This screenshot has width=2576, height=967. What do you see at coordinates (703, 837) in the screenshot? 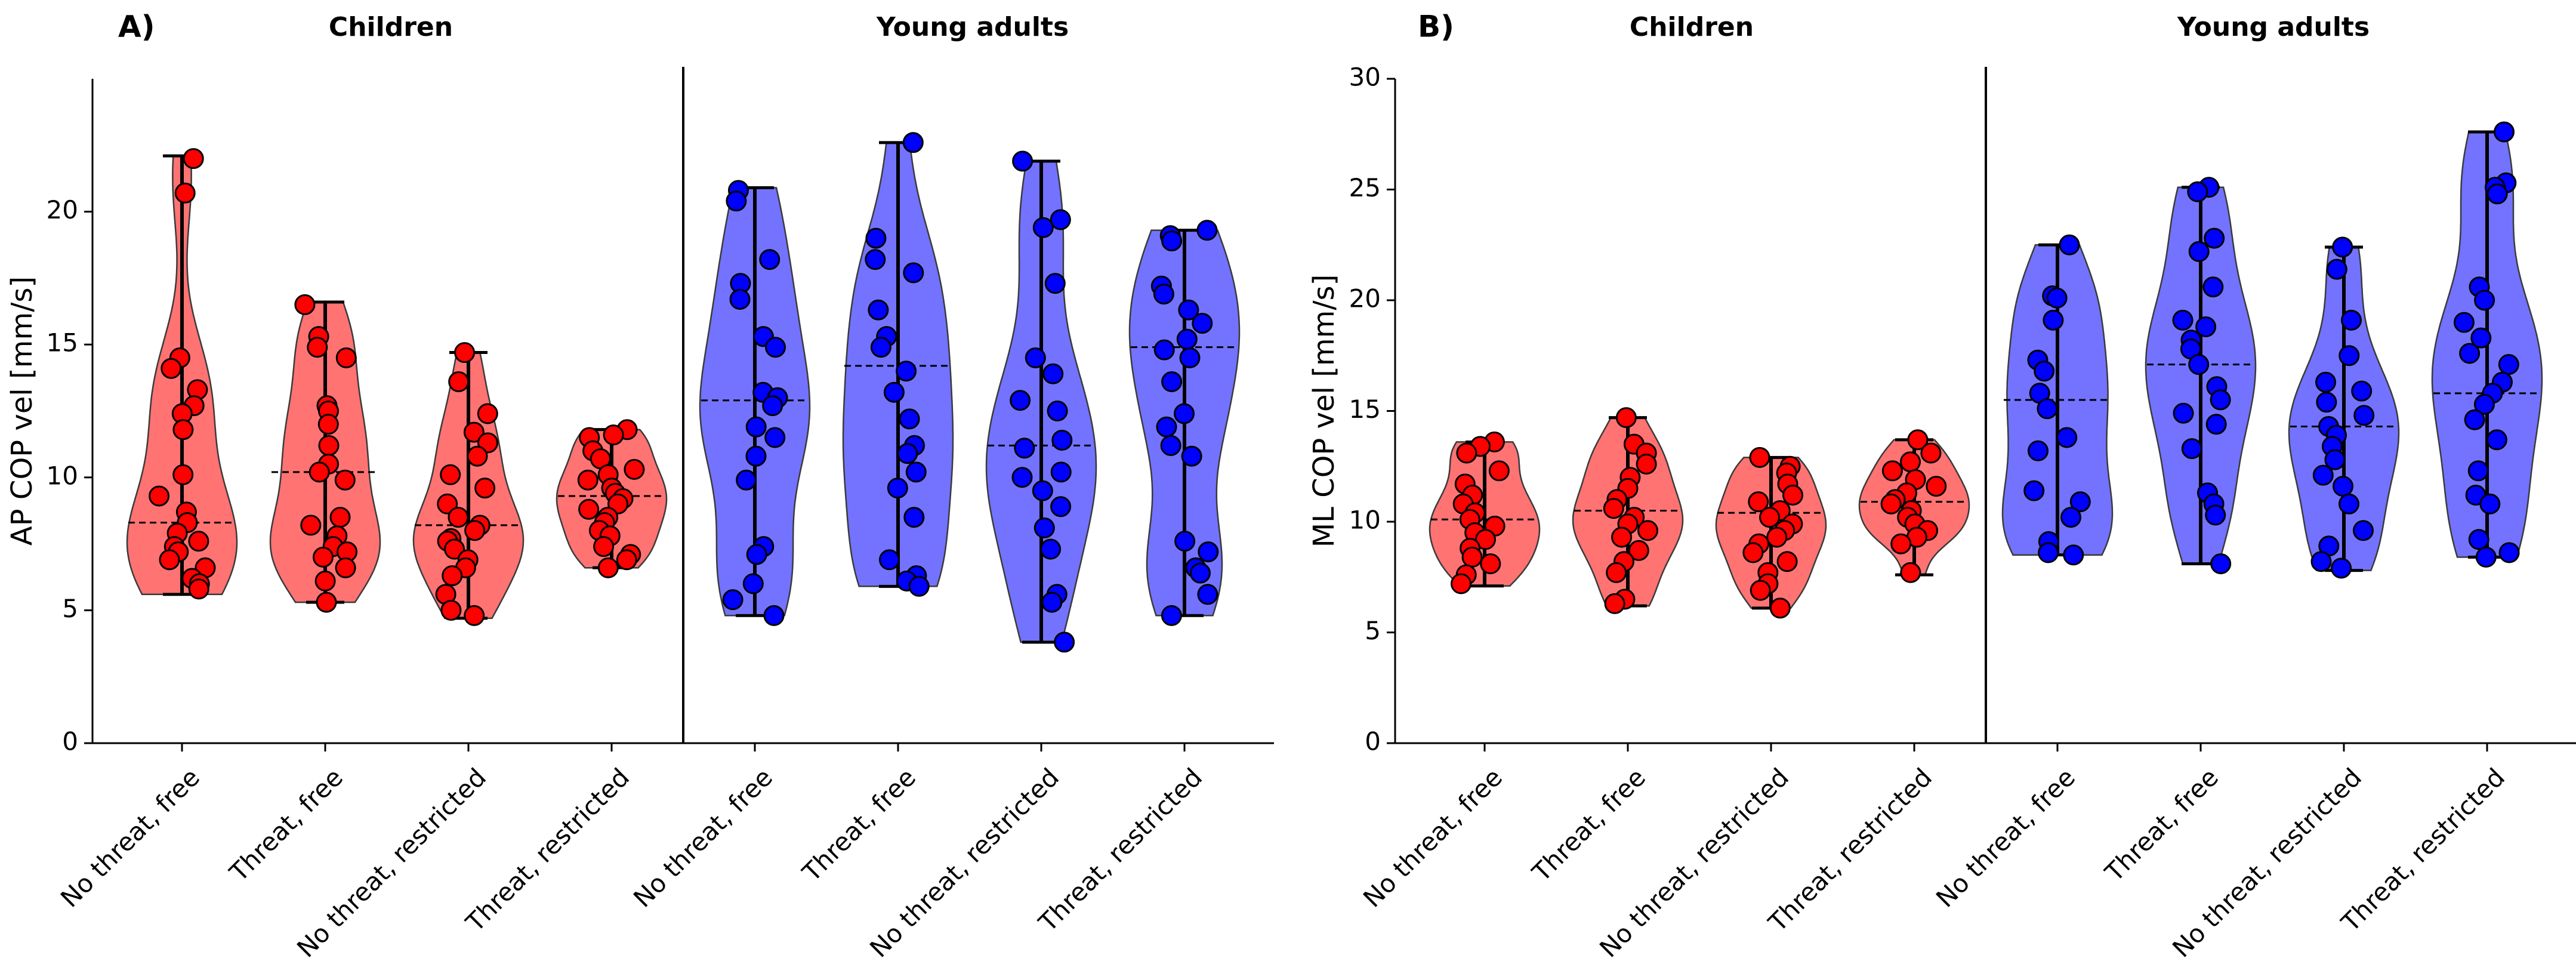
I see `x-tick-label-no-threat-free: No threat, free` at bounding box center [703, 837].